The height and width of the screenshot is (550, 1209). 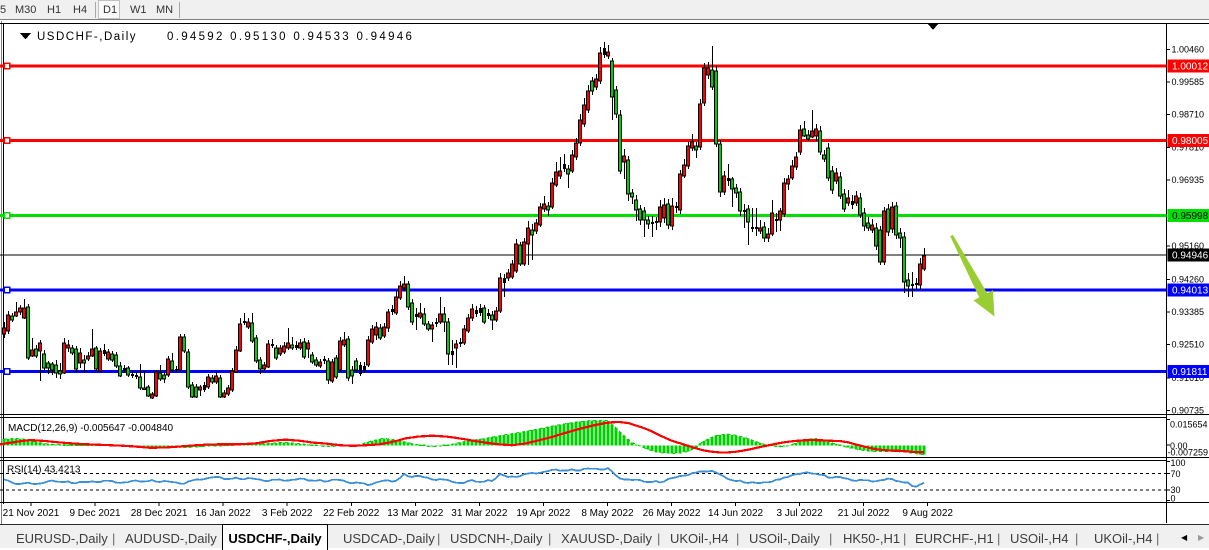 What do you see at coordinates (159, 513) in the screenshot?
I see `svg-text: 28 Dec 2021` at bounding box center [159, 513].